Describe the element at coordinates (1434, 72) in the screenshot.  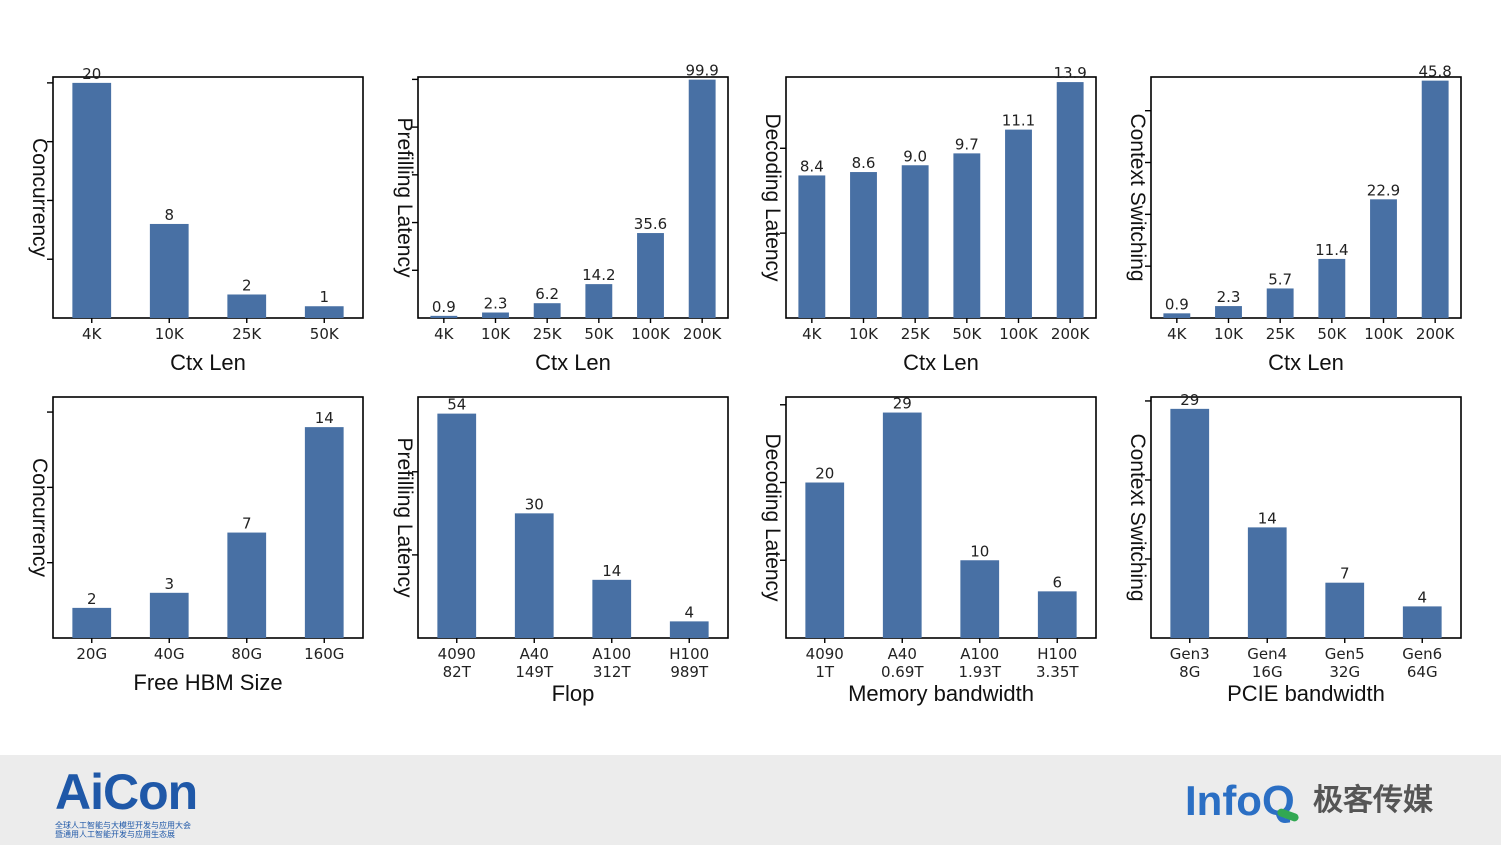
I see `data-label: 45.8` at that location.